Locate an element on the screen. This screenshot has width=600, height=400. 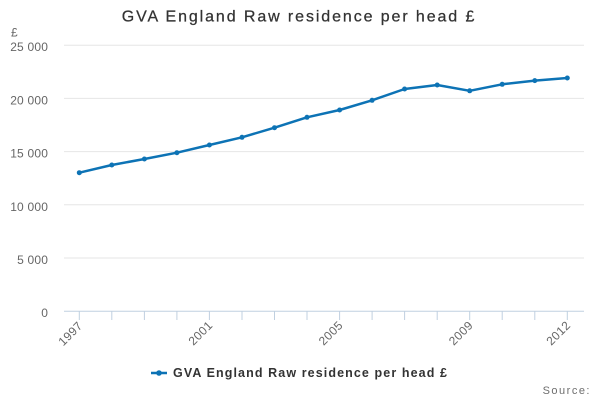
svg-text: Source: is located at coordinates (567, 391).